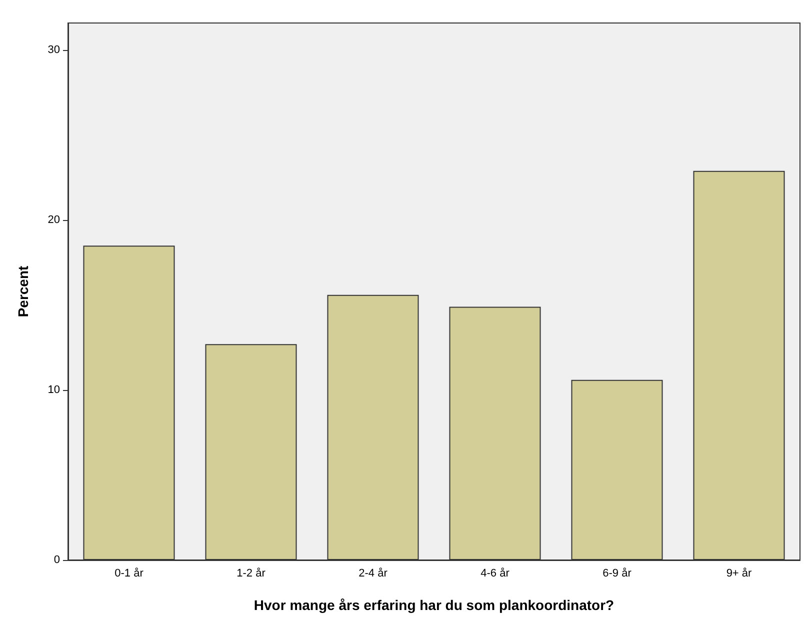  Describe the element at coordinates (373, 574) in the screenshot. I see `x-tick-label: 2-4 år` at that location.